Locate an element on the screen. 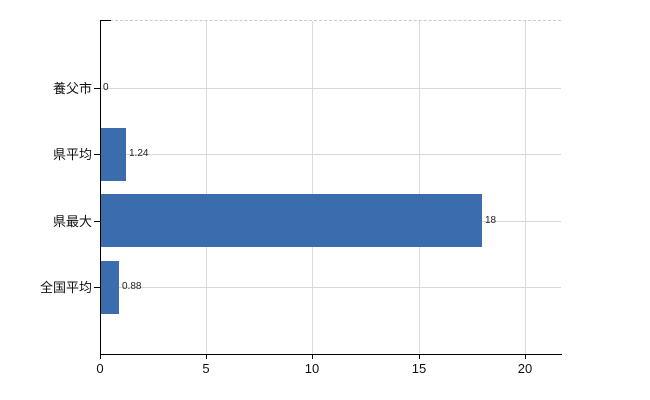 The width and height of the screenshot is (650, 400). category-label: 養父市 is located at coordinates (72, 88).